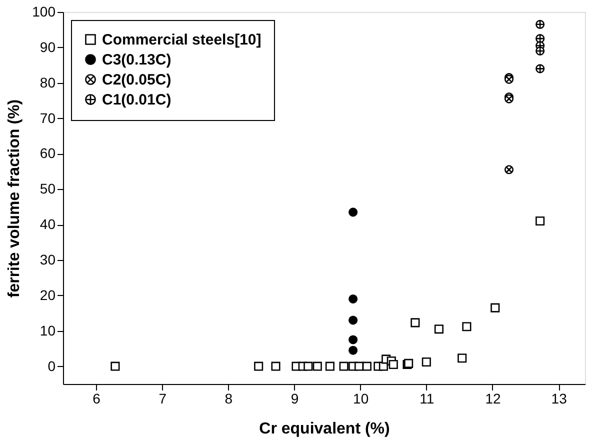 This screenshot has height=441, width=590. What do you see at coordinates (15, 198) in the screenshot?
I see `y-axis-title: ferrite volume fraction (%)` at bounding box center [15, 198].